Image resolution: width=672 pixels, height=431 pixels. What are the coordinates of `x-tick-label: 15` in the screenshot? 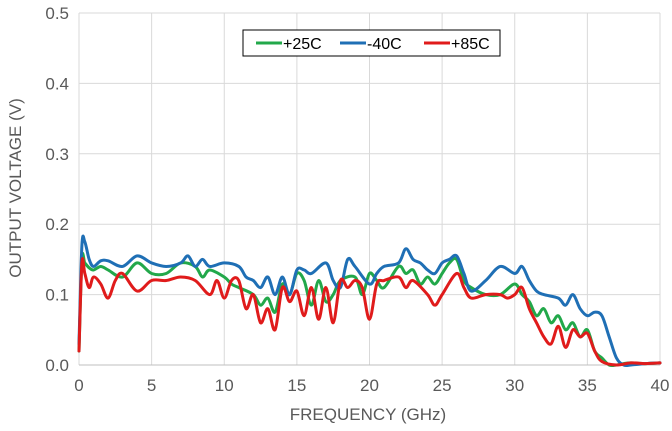 It's located at (296, 385).